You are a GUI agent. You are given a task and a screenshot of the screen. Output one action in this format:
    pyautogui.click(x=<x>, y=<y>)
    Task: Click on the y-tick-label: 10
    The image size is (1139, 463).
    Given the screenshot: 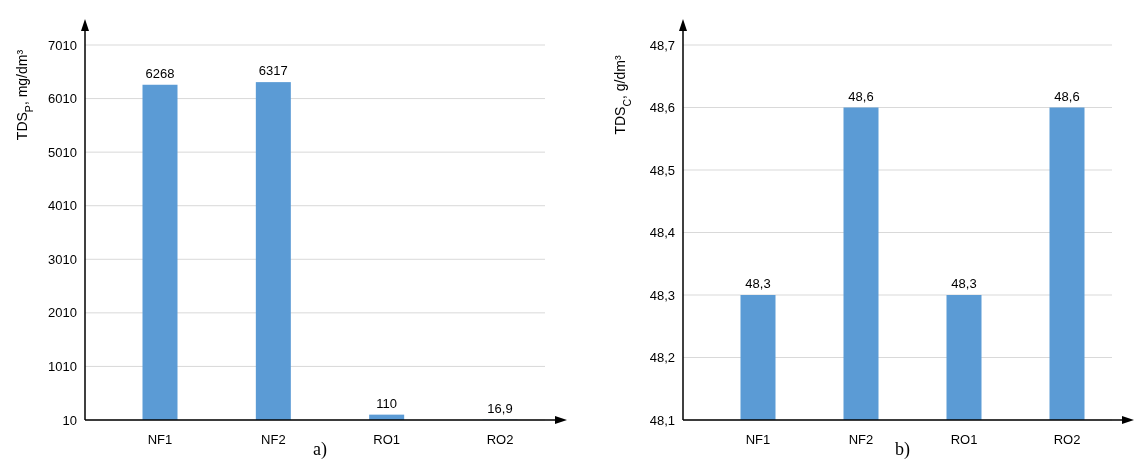 What is the action you would take?
    pyautogui.click(x=69, y=420)
    